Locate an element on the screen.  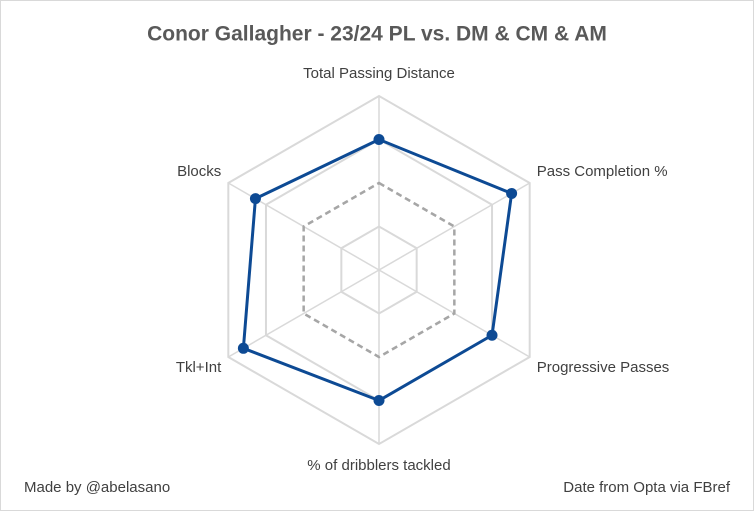
source-note: Date from Opta via FBref is located at coordinates (647, 487).